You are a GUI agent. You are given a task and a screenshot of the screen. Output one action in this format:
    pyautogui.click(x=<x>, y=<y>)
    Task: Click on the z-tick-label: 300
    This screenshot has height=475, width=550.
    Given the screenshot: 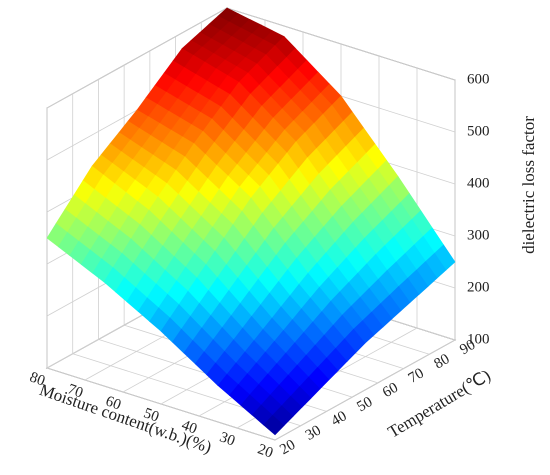 What is the action you would take?
    pyautogui.click(x=478, y=235)
    